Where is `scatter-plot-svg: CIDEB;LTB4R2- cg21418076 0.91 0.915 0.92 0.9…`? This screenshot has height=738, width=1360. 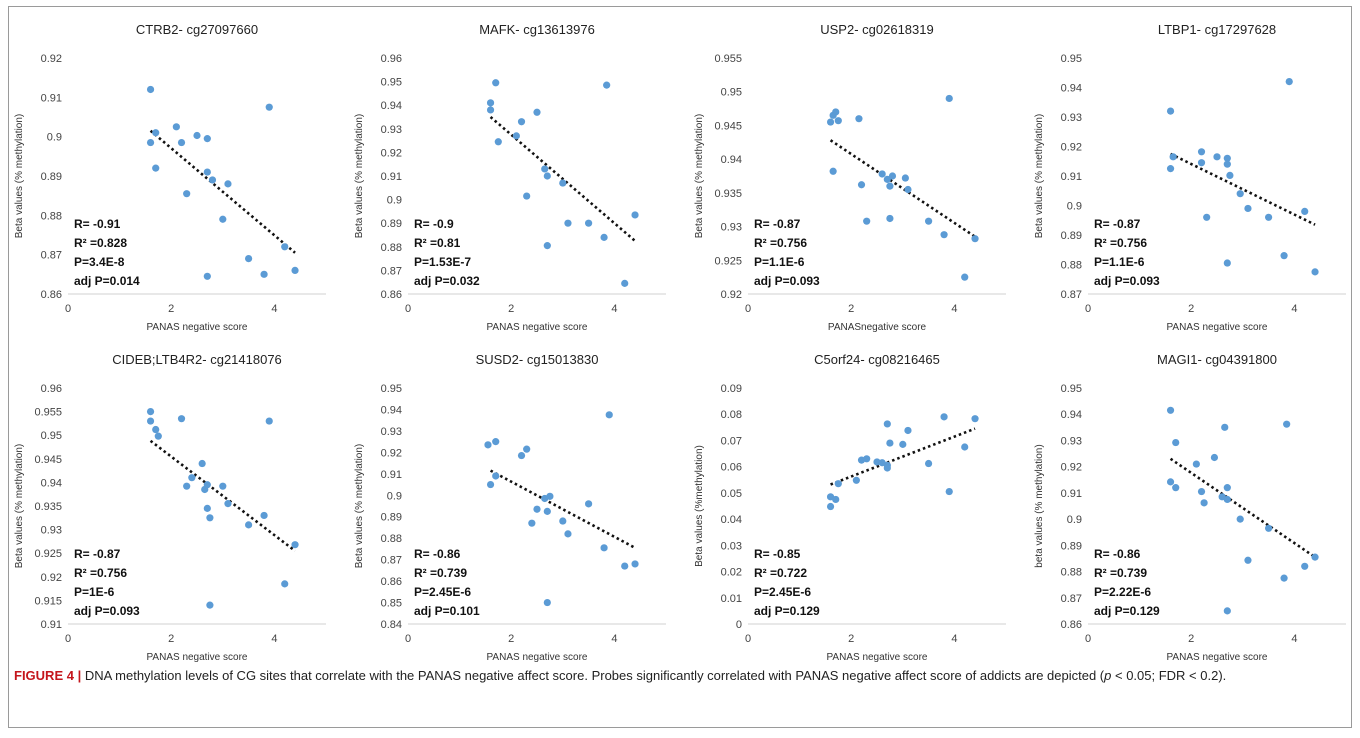
scatter-plot-svg: CIDEB;LTB4R2- cg21418076 0.91 0.915 0.92 0.9… is located at coordinates (170, 507).